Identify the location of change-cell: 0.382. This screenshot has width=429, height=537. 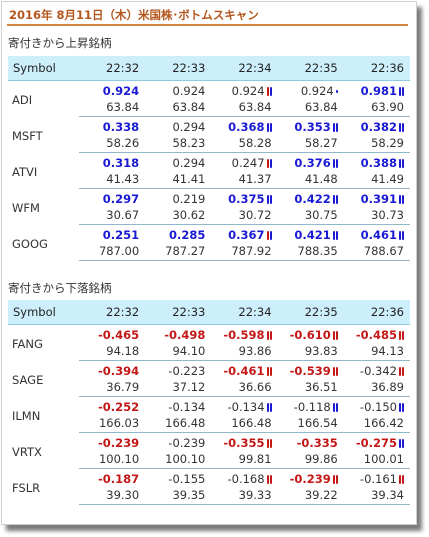
(377, 126).